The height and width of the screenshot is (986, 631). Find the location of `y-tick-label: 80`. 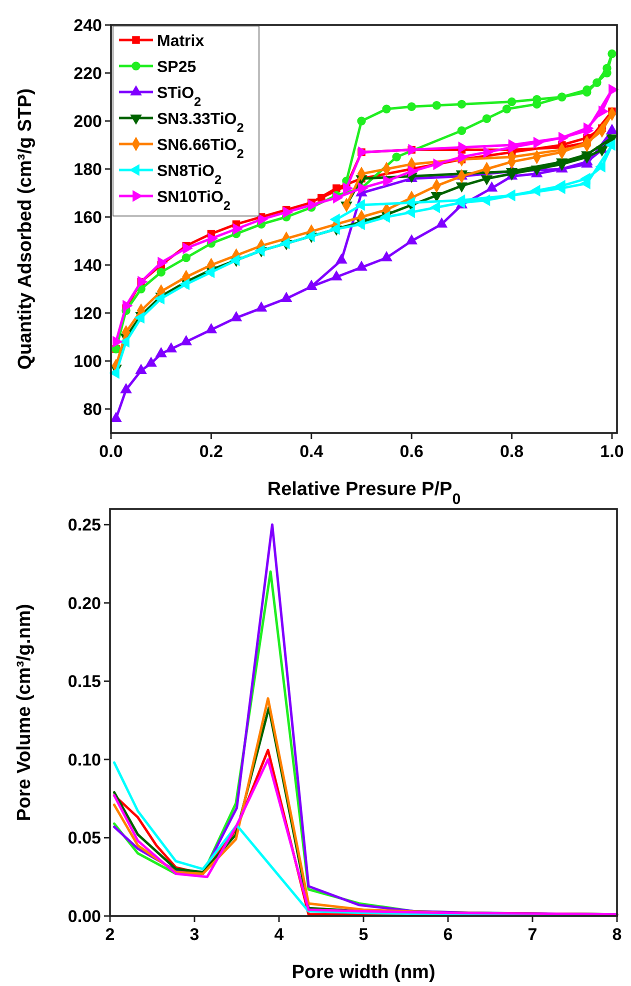

y-tick-label: 80 is located at coordinates (92, 409).